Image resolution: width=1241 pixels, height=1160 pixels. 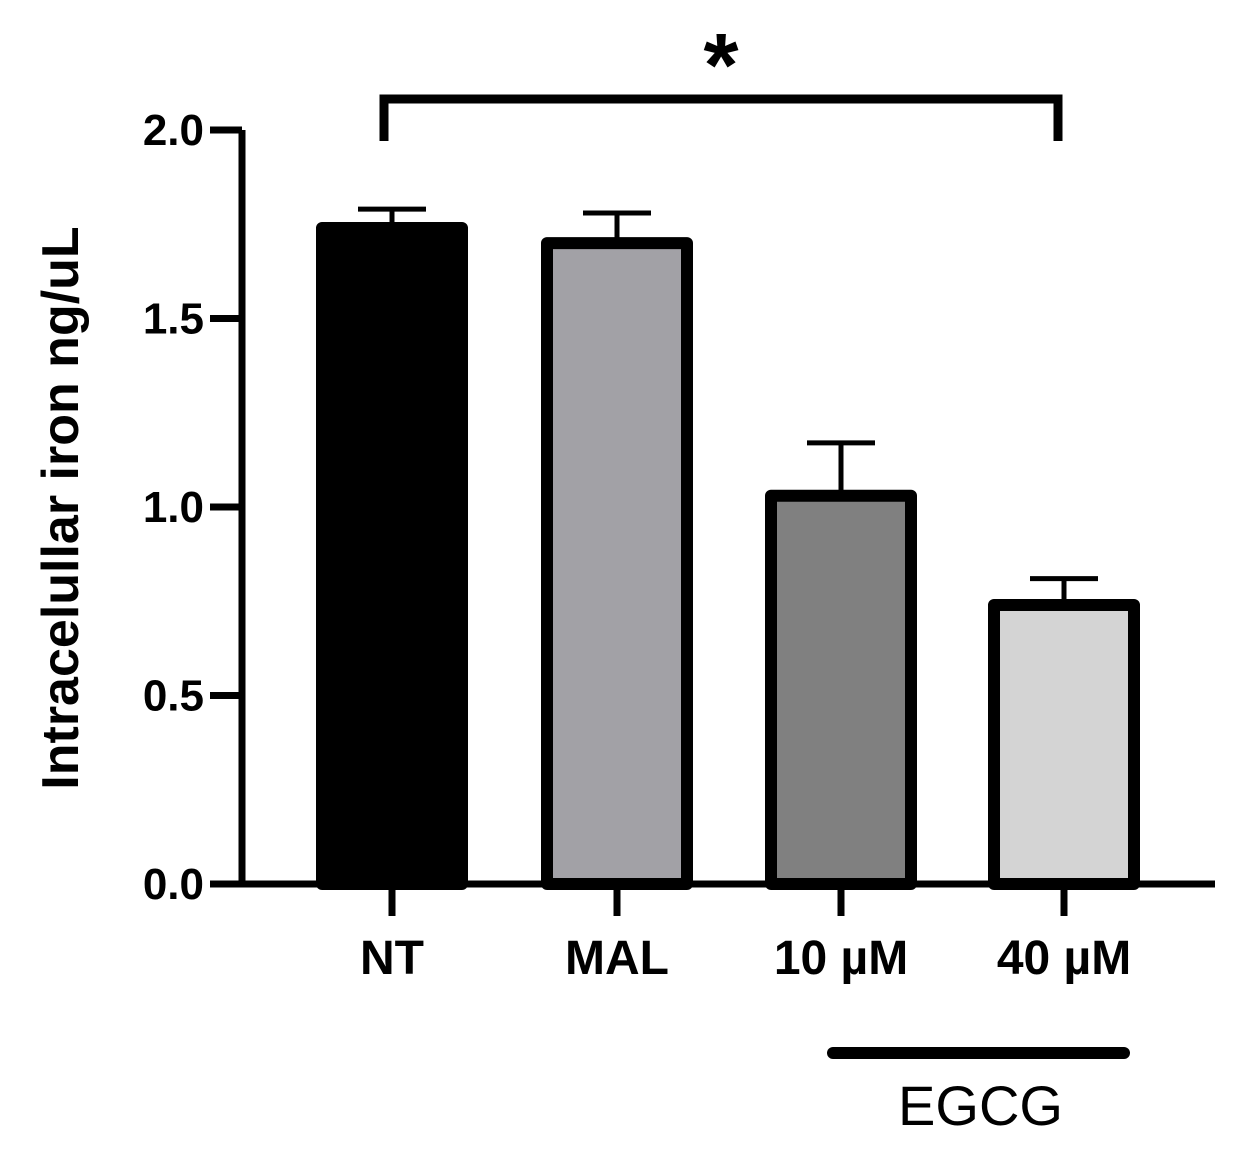 I want to click on y-ticks: 0.0 0.5 1.0 1.5 2.0, so click(x=192, y=507).